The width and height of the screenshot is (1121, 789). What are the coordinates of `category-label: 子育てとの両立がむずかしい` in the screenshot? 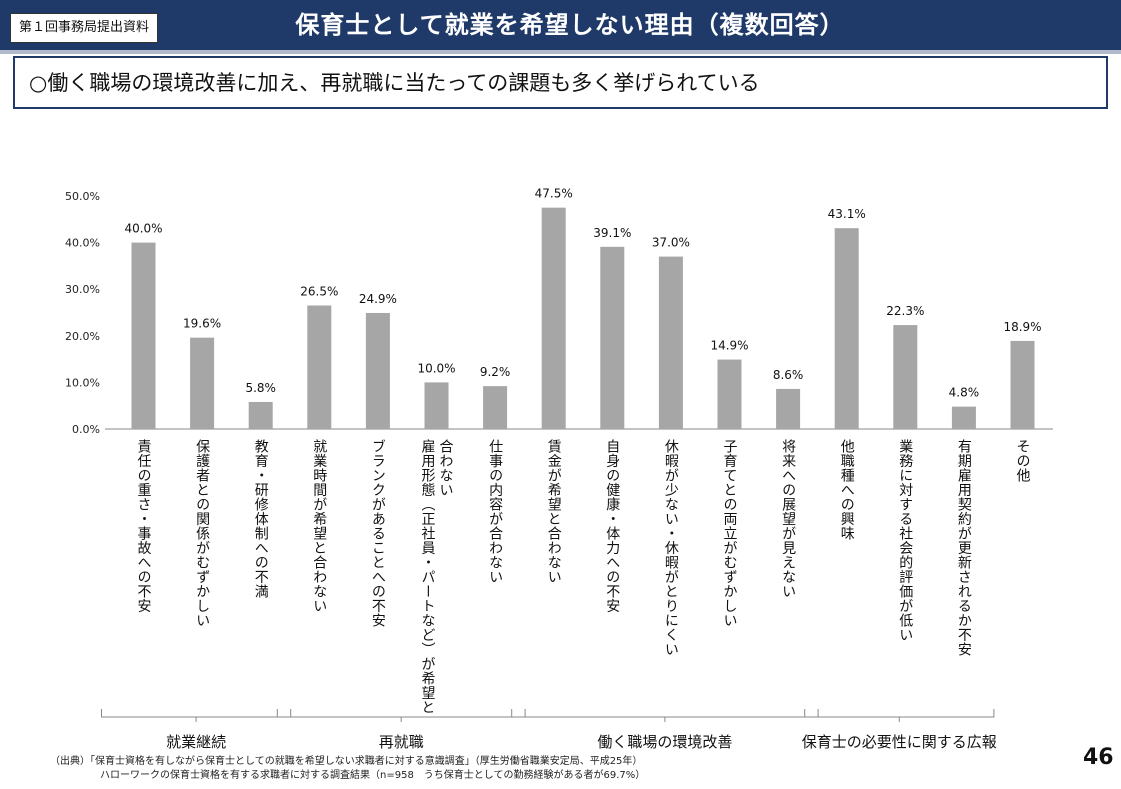 It's located at (730, 533).